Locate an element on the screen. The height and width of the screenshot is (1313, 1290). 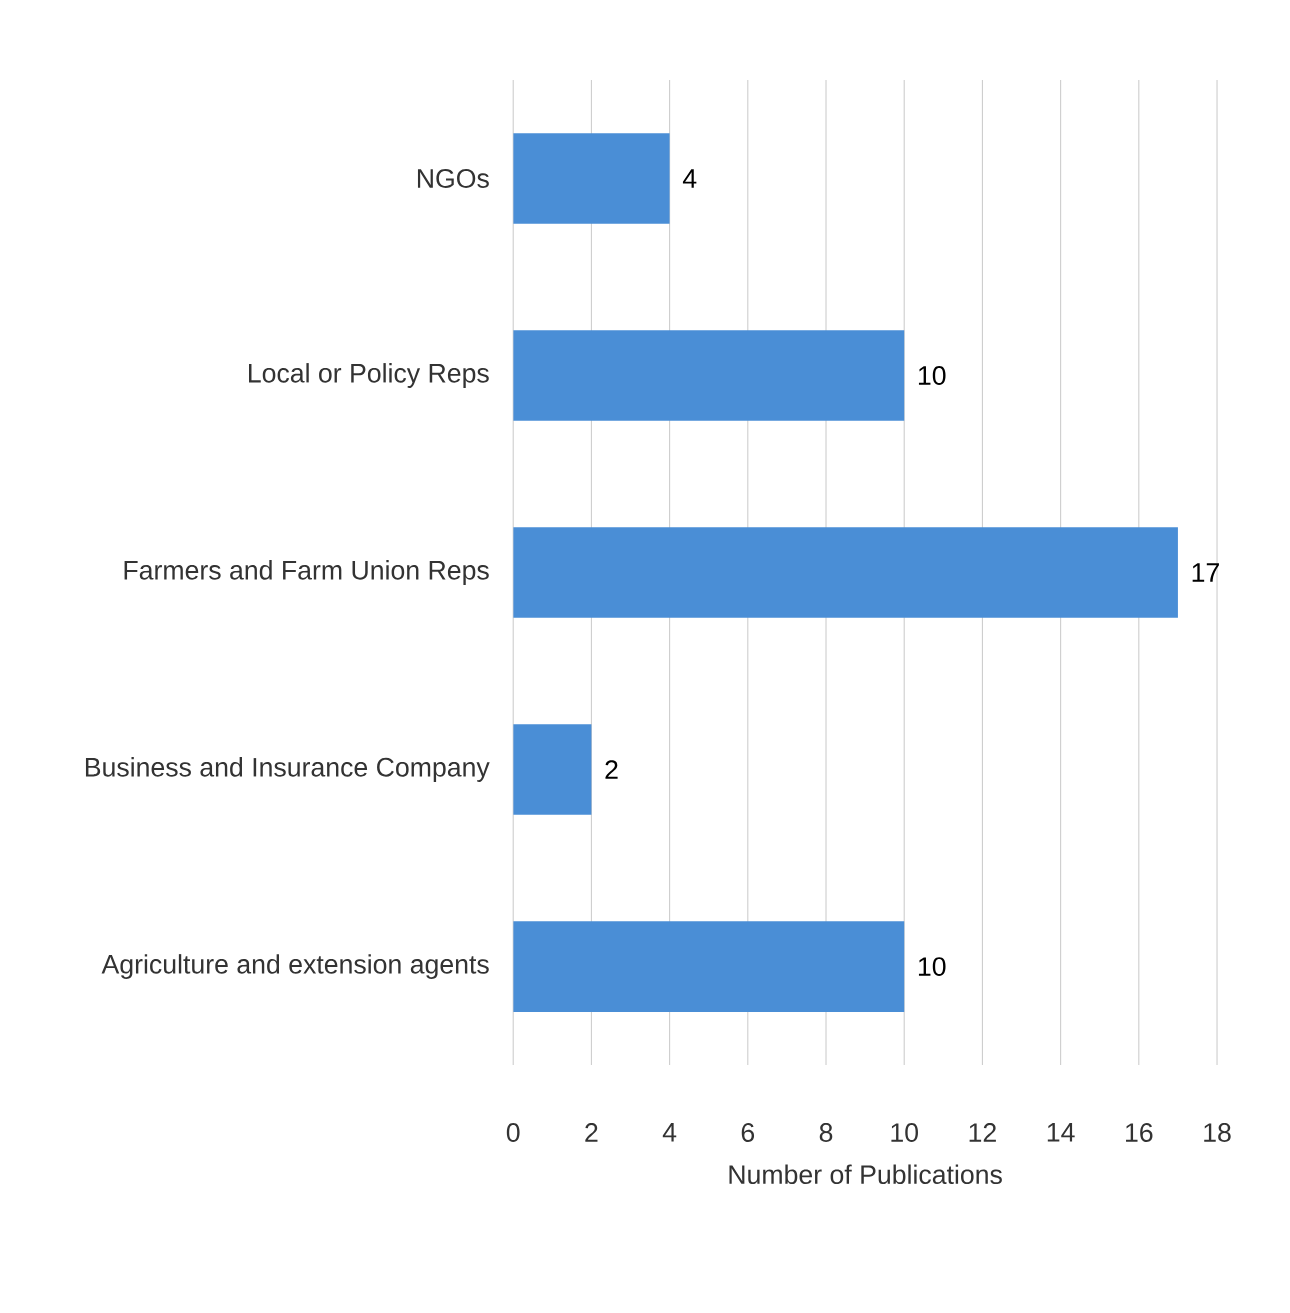
y-tick-label: Agriculture and extension agents is located at coordinates (295, 966).